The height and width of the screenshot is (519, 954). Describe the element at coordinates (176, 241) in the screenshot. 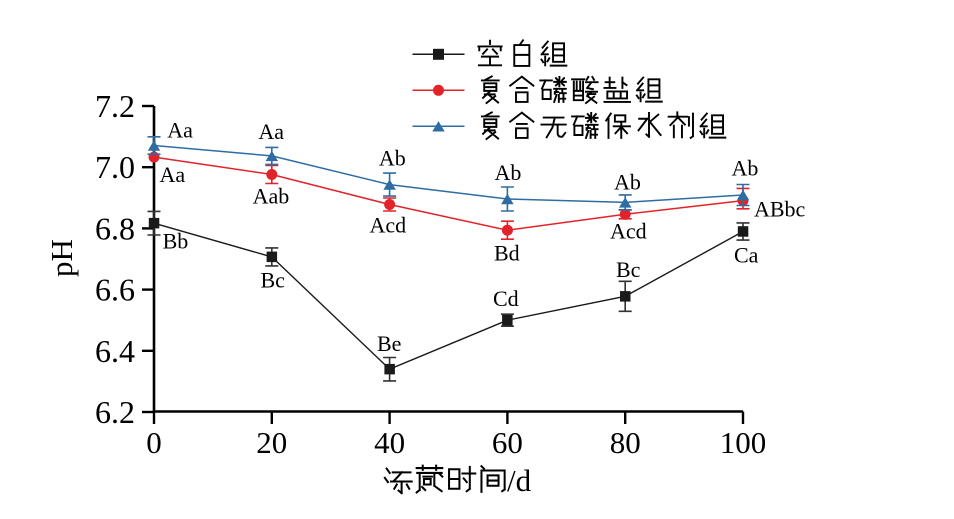

I see `svg-text: Bb` at that location.